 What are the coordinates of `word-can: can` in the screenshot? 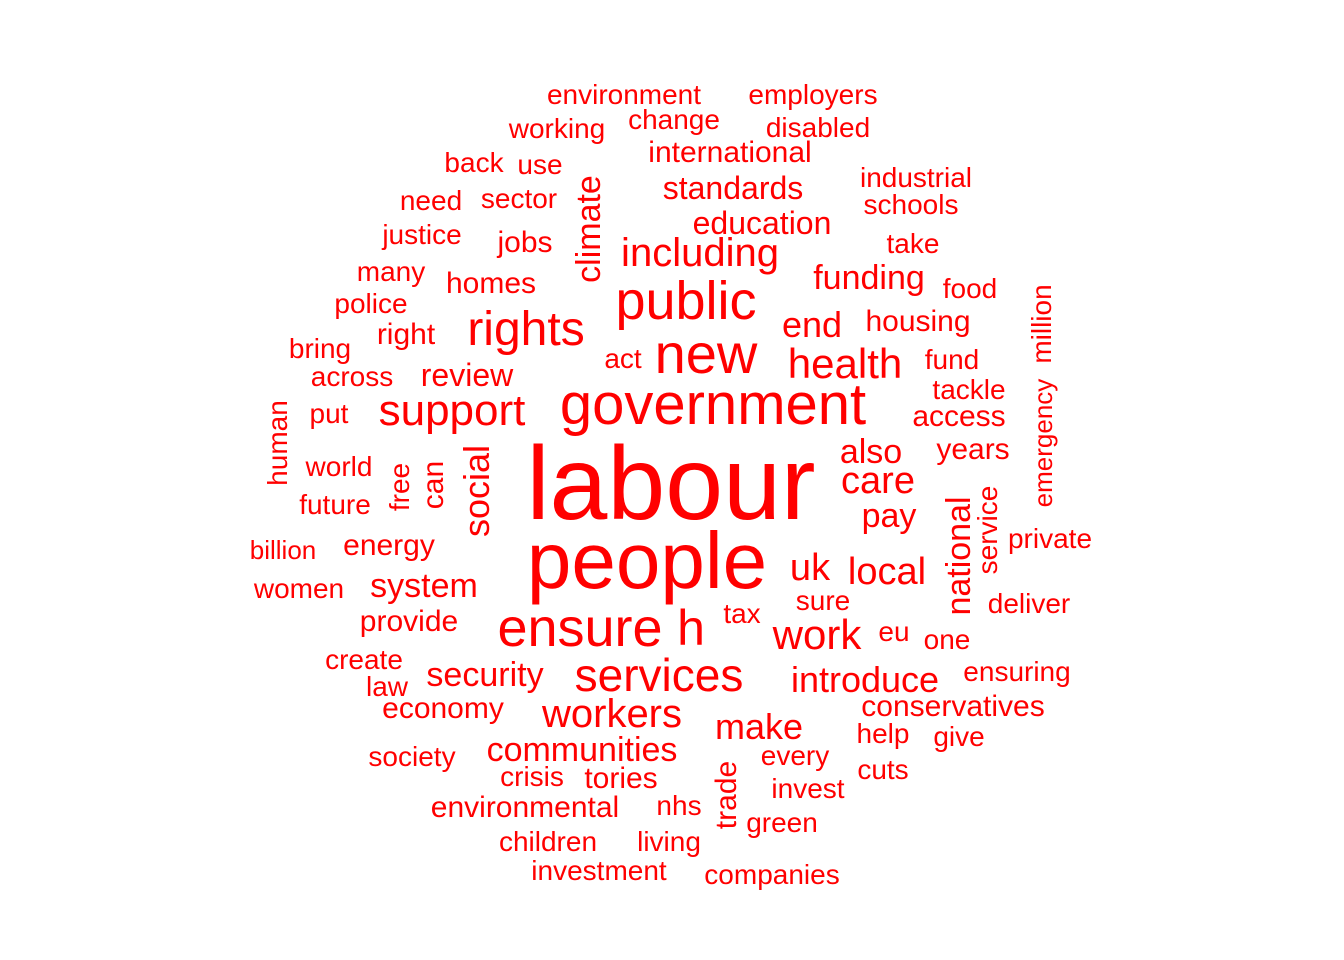 It's located at (433, 485).